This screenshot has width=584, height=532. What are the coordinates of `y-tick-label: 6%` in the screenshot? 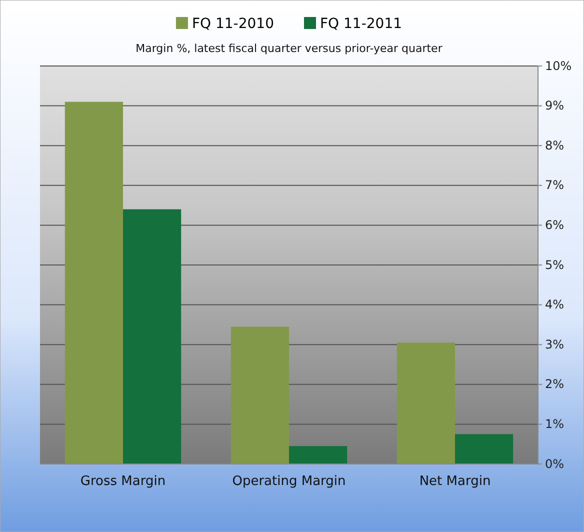 It's located at (554, 225).